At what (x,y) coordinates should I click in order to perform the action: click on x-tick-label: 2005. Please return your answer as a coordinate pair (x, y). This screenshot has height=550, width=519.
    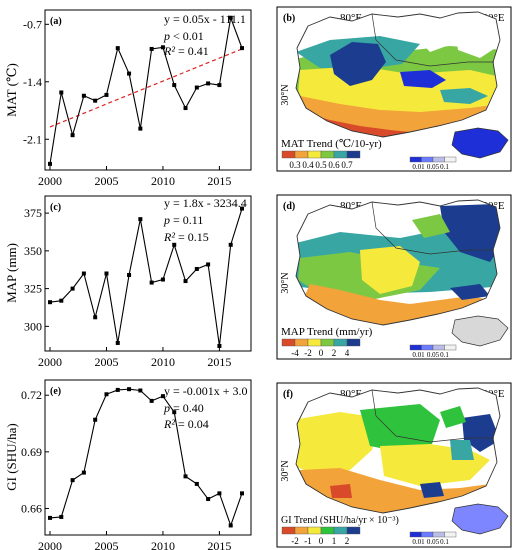
    Looking at the image, I should click on (106, 544).